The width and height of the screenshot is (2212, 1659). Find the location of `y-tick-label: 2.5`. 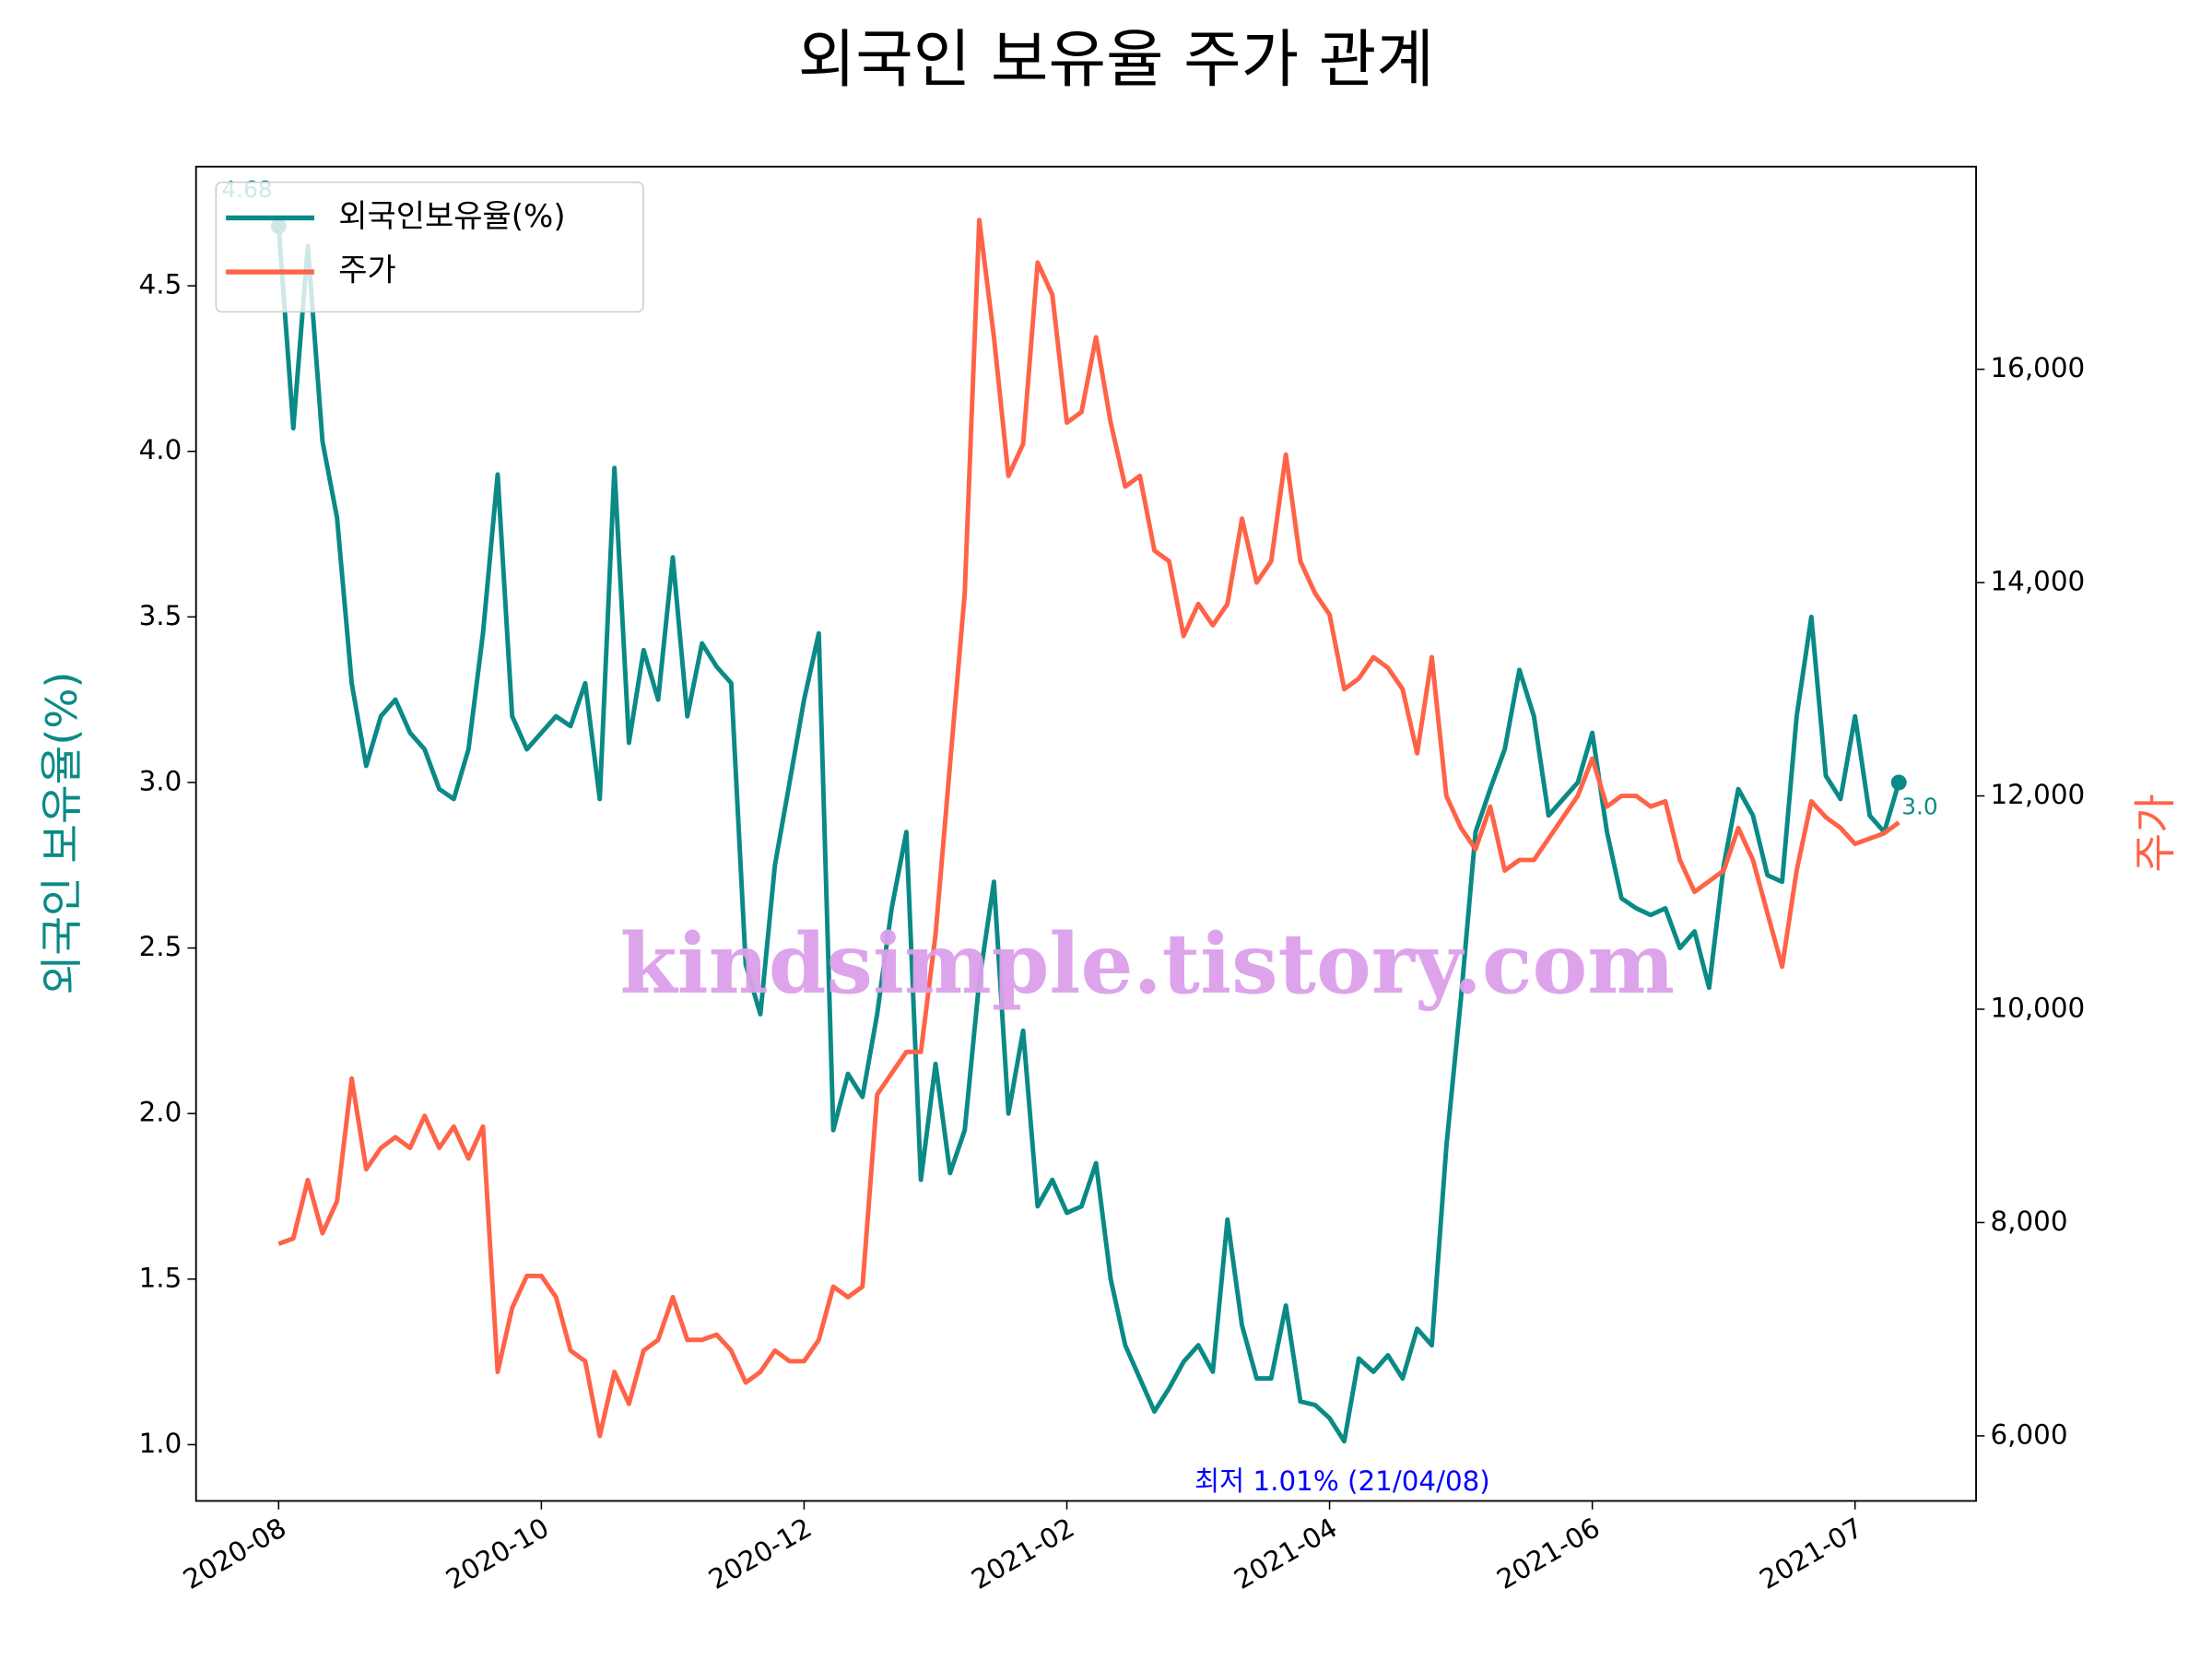

y-tick-label: 2.5 is located at coordinates (160, 946).